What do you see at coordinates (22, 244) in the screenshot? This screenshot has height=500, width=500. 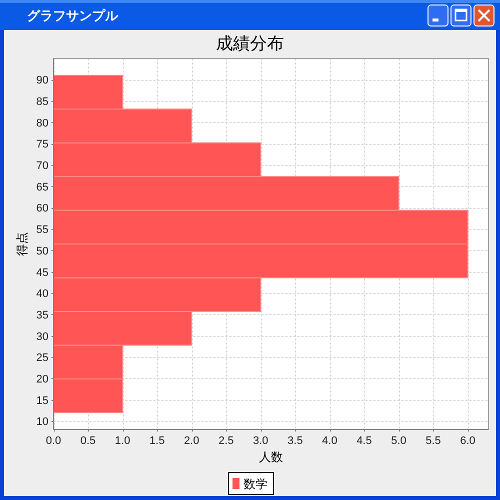 I see `ylabel: 得点` at bounding box center [22, 244].